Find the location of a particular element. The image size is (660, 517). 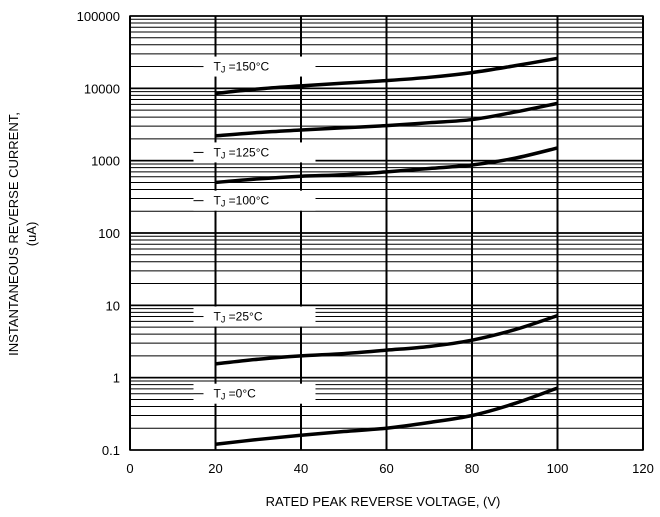

y-axis-title-line1: INSTANTANEOUS REVERSE CURRENT, is located at coordinates (13, 234).